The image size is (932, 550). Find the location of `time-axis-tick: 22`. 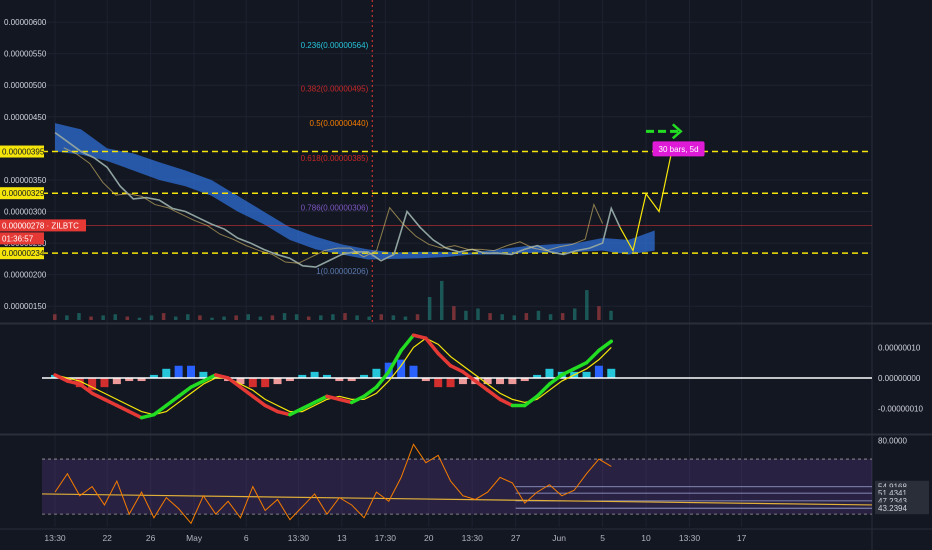

time-axis-tick: 22 is located at coordinates (107, 538).